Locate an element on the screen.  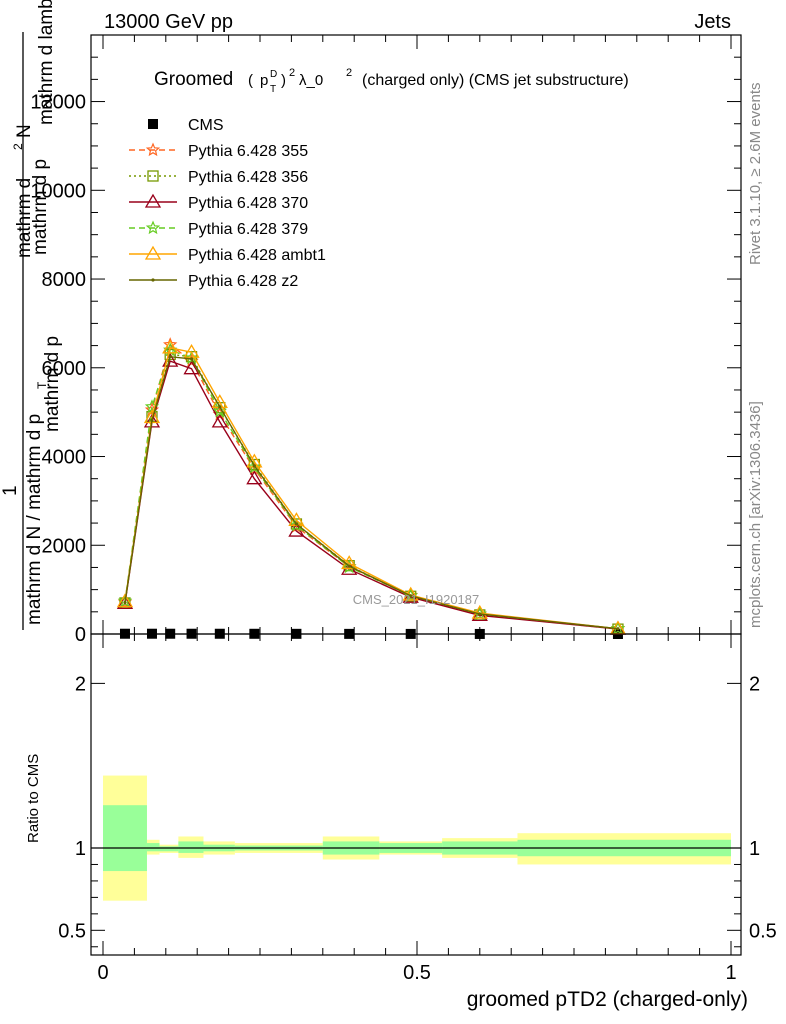
legend-marker-p370 is located at coordinates (153, 200).